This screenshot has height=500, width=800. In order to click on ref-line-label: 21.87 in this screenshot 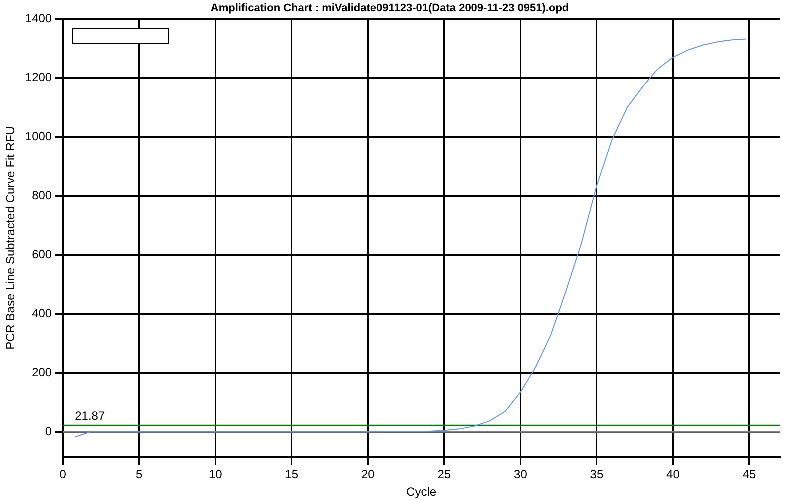, I will do `click(90, 415)`.